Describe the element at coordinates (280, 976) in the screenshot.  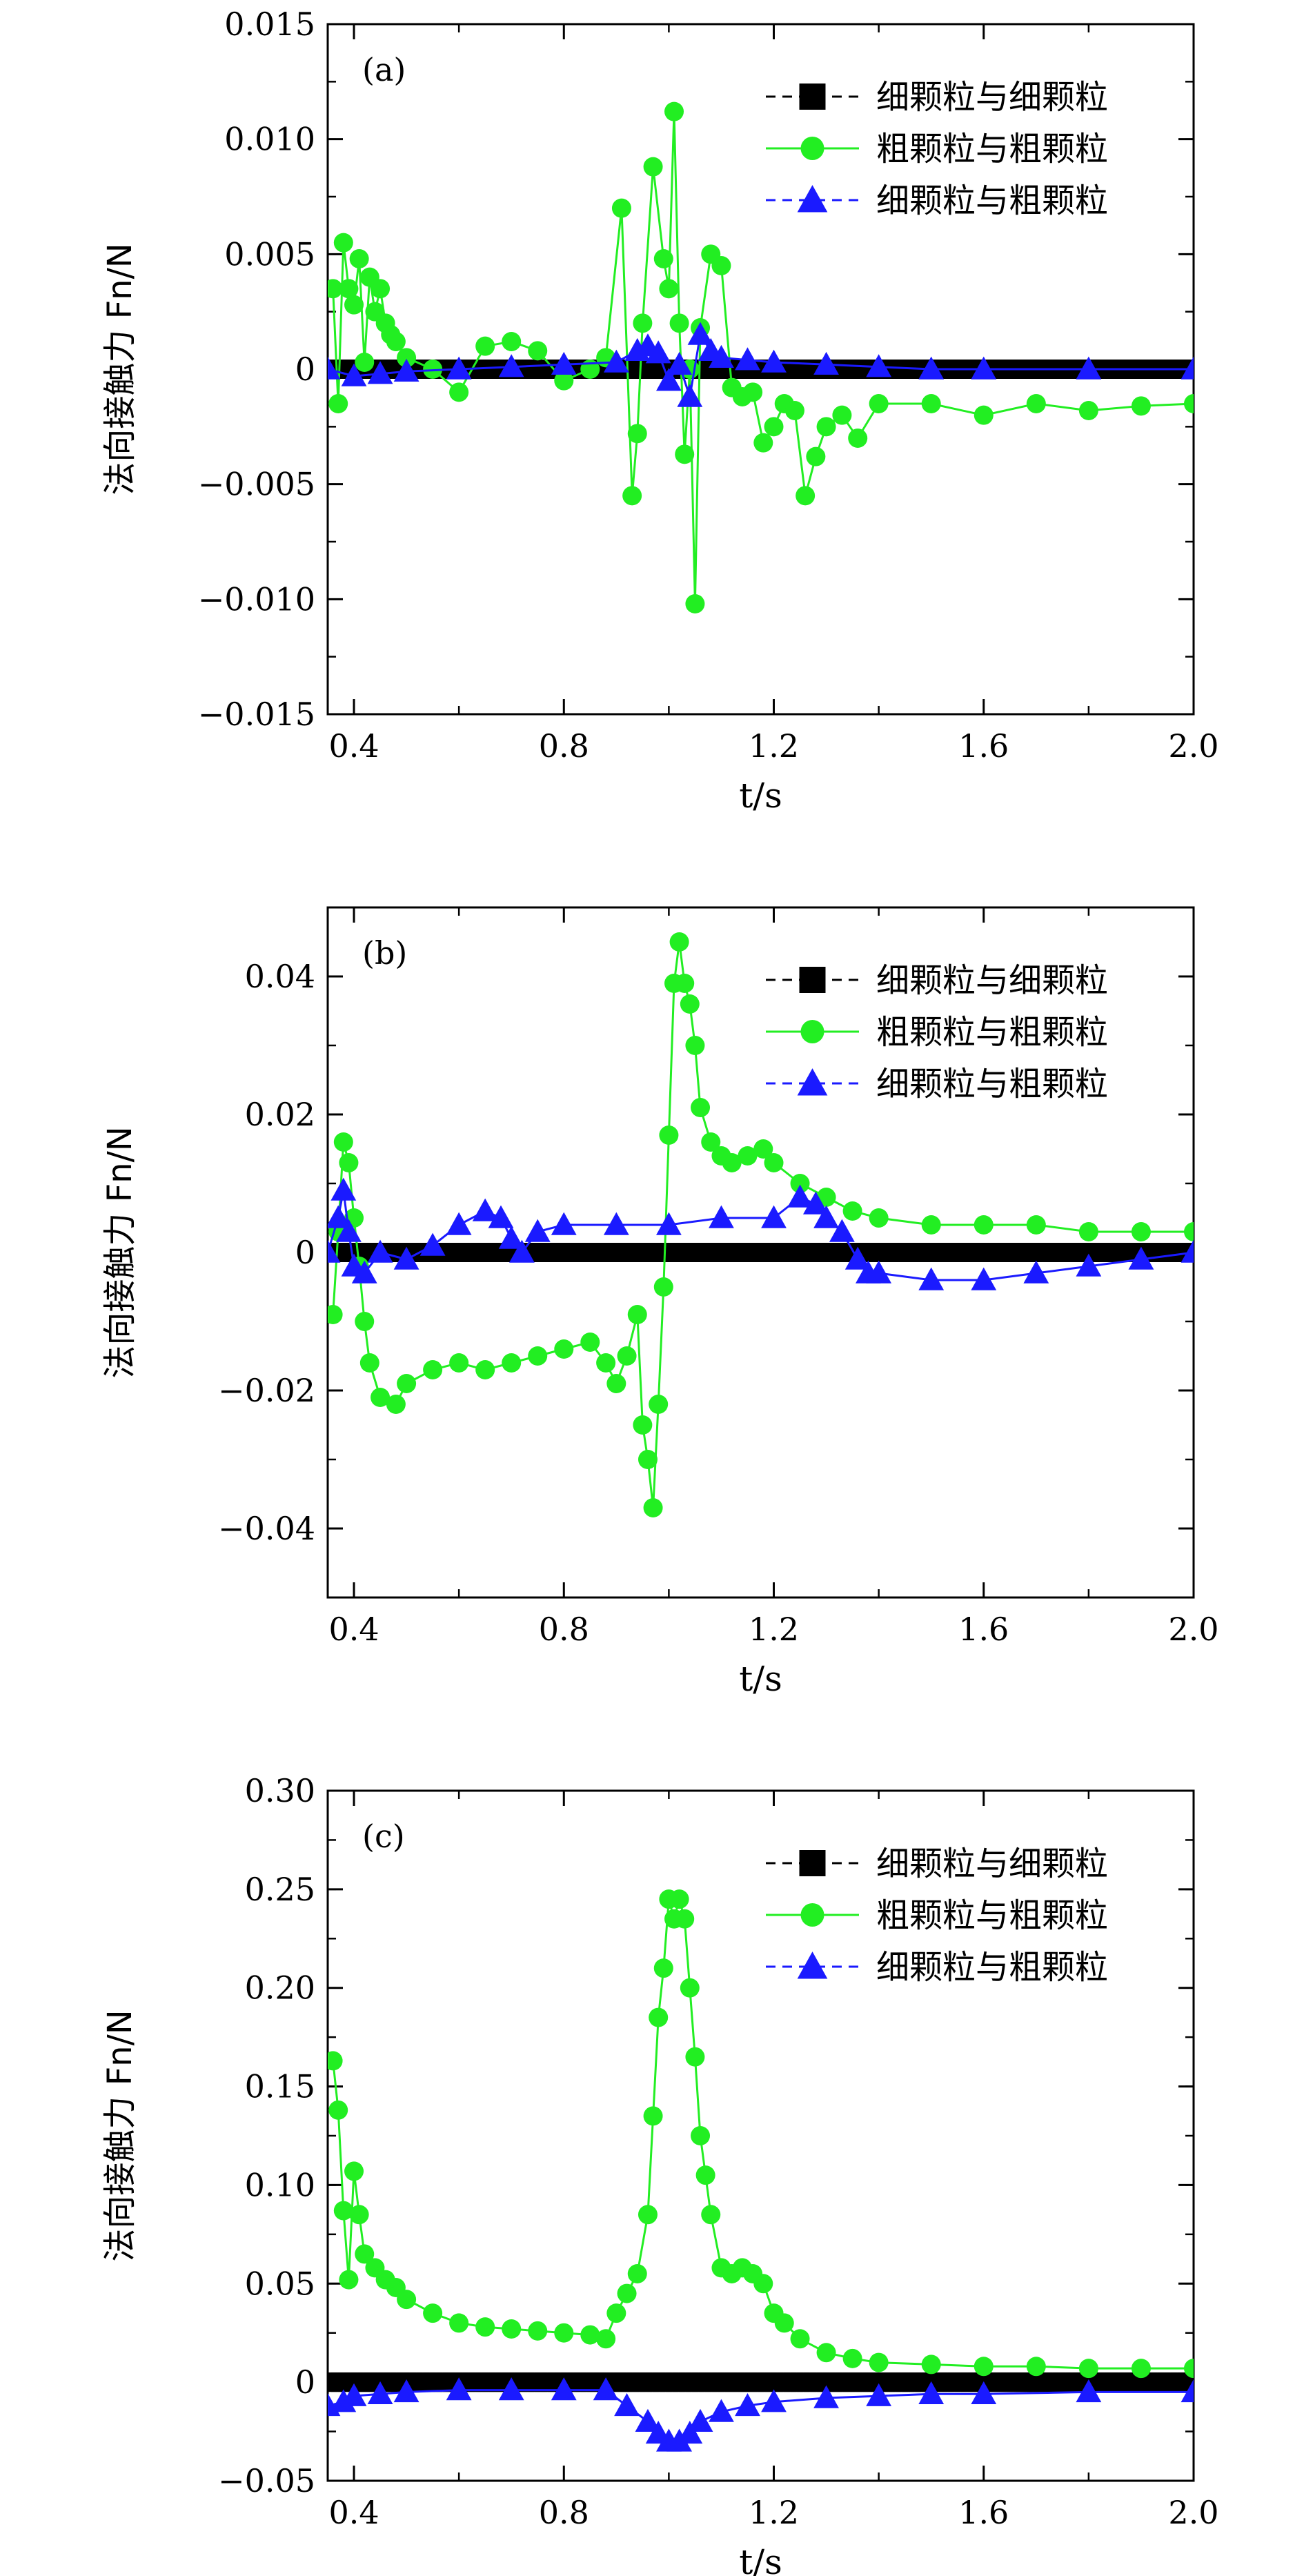
I see `y-tick-label: 0.04` at that location.